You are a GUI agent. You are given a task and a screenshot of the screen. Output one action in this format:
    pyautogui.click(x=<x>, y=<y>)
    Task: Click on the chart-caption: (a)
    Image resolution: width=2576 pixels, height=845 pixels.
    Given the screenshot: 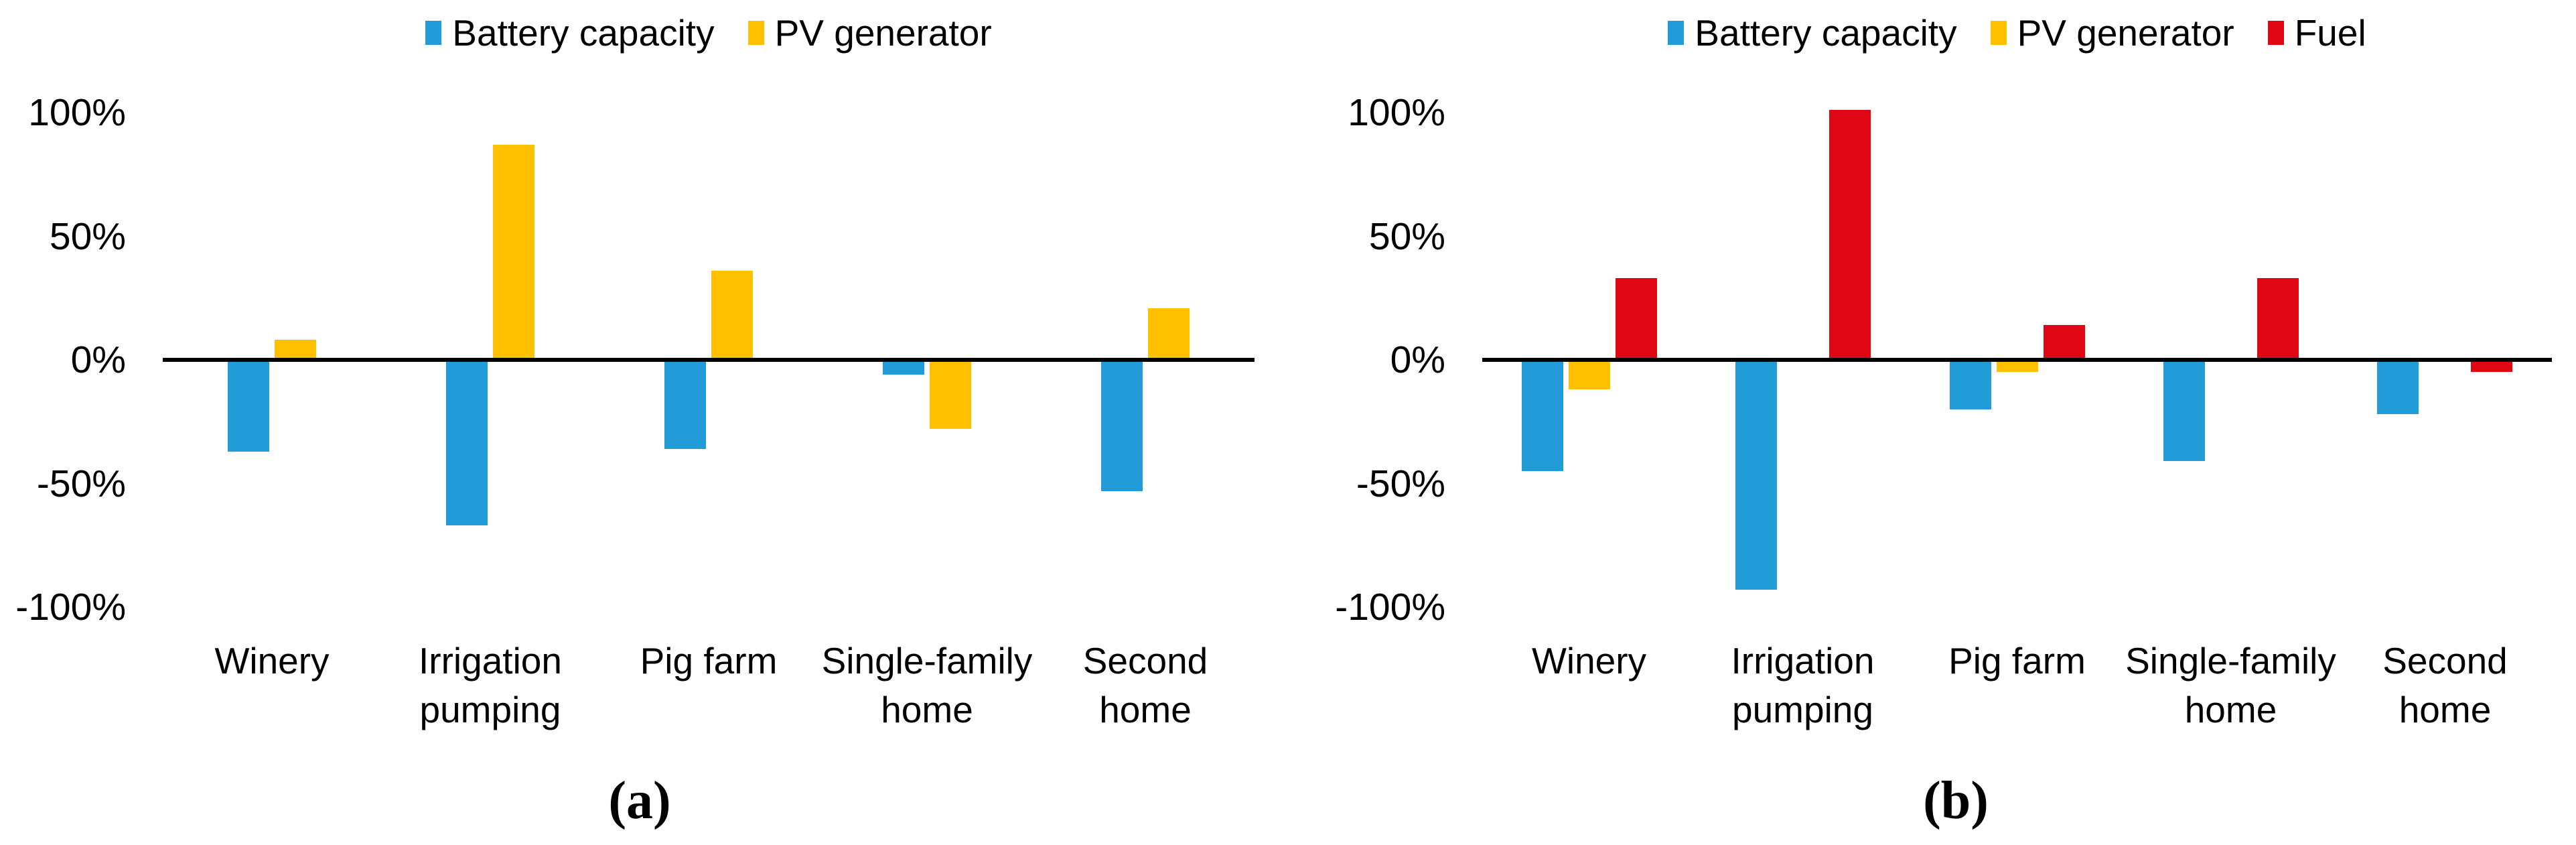 What is the action you would take?
    pyautogui.click(x=639, y=800)
    